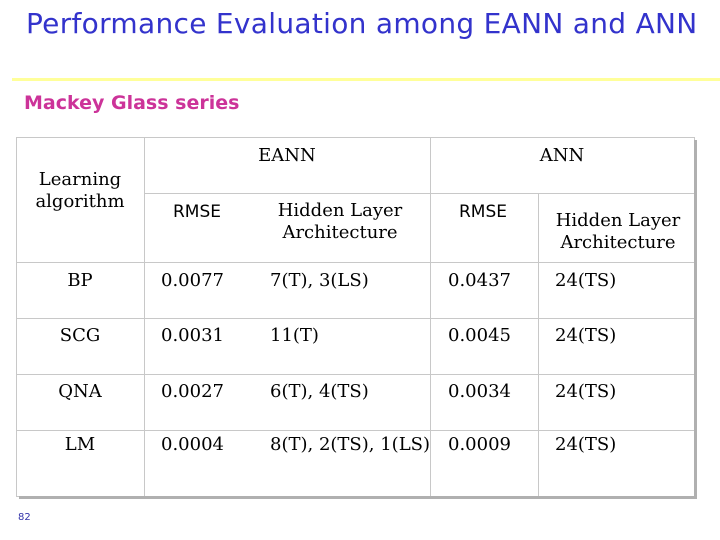  I want to click on row-eann-rmse: 0.0077, so click(192, 280).